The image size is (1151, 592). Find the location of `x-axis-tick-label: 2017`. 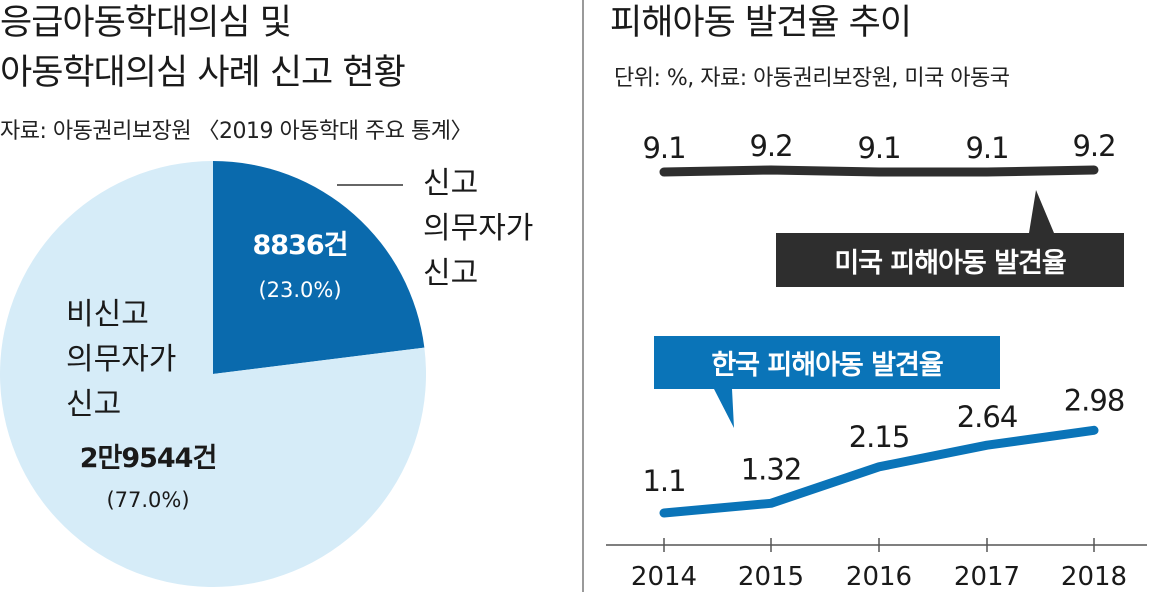

x-axis-tick-label: 2017 is located at coordinates (987, 577).